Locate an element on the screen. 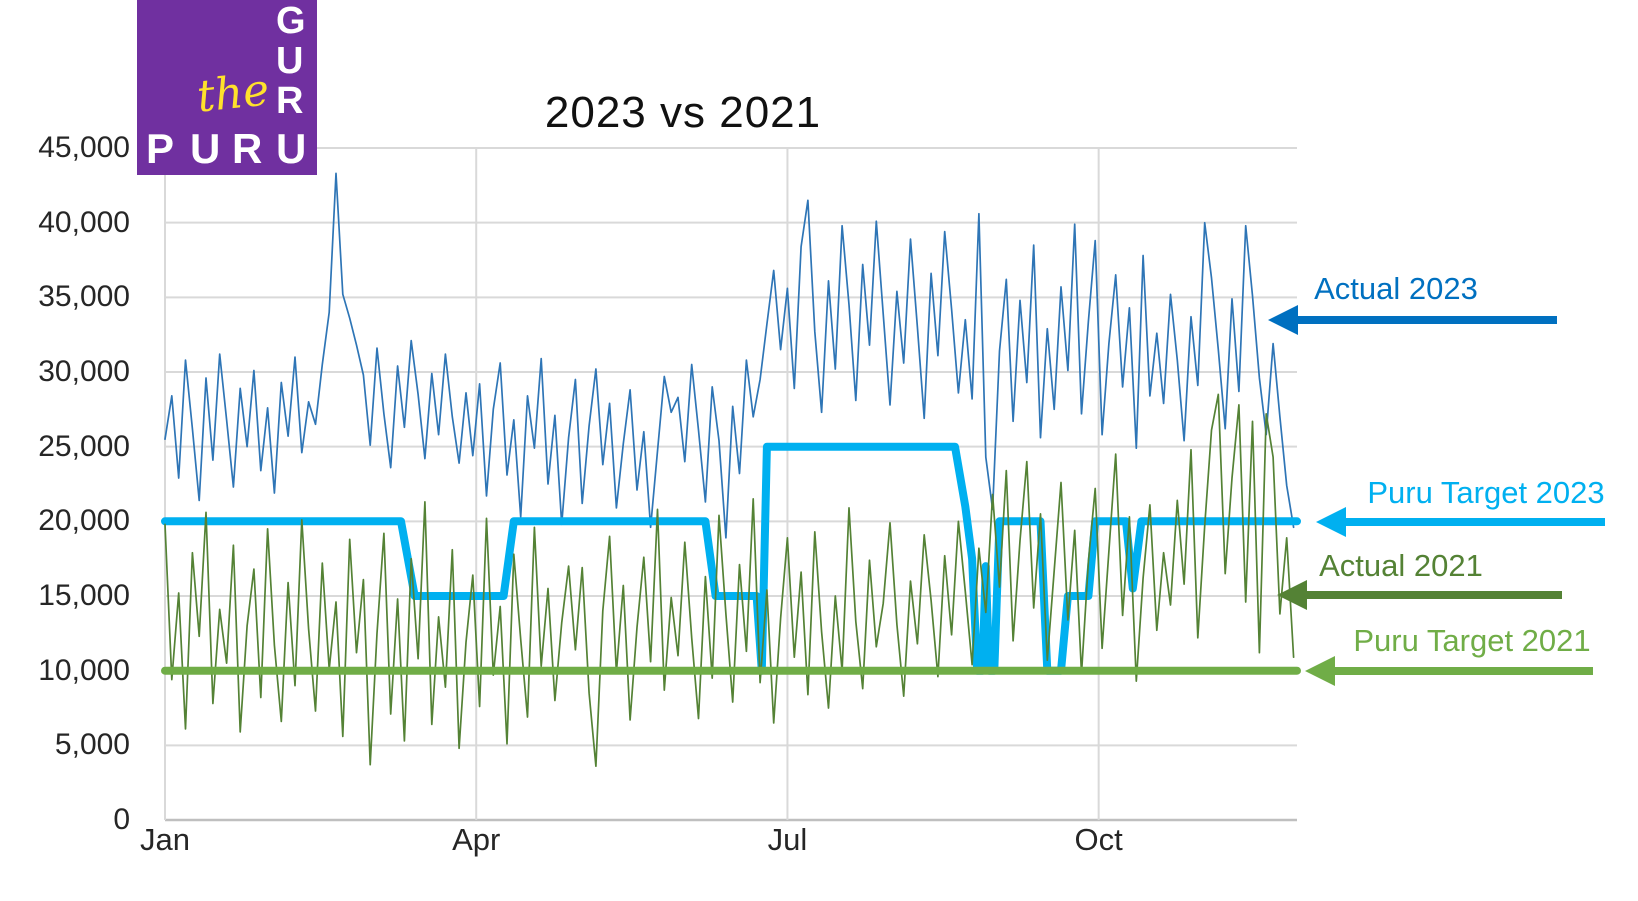 This screenshot has height=901, width=1638. x-tick-label: Jul is located at coordinates (787, 839).